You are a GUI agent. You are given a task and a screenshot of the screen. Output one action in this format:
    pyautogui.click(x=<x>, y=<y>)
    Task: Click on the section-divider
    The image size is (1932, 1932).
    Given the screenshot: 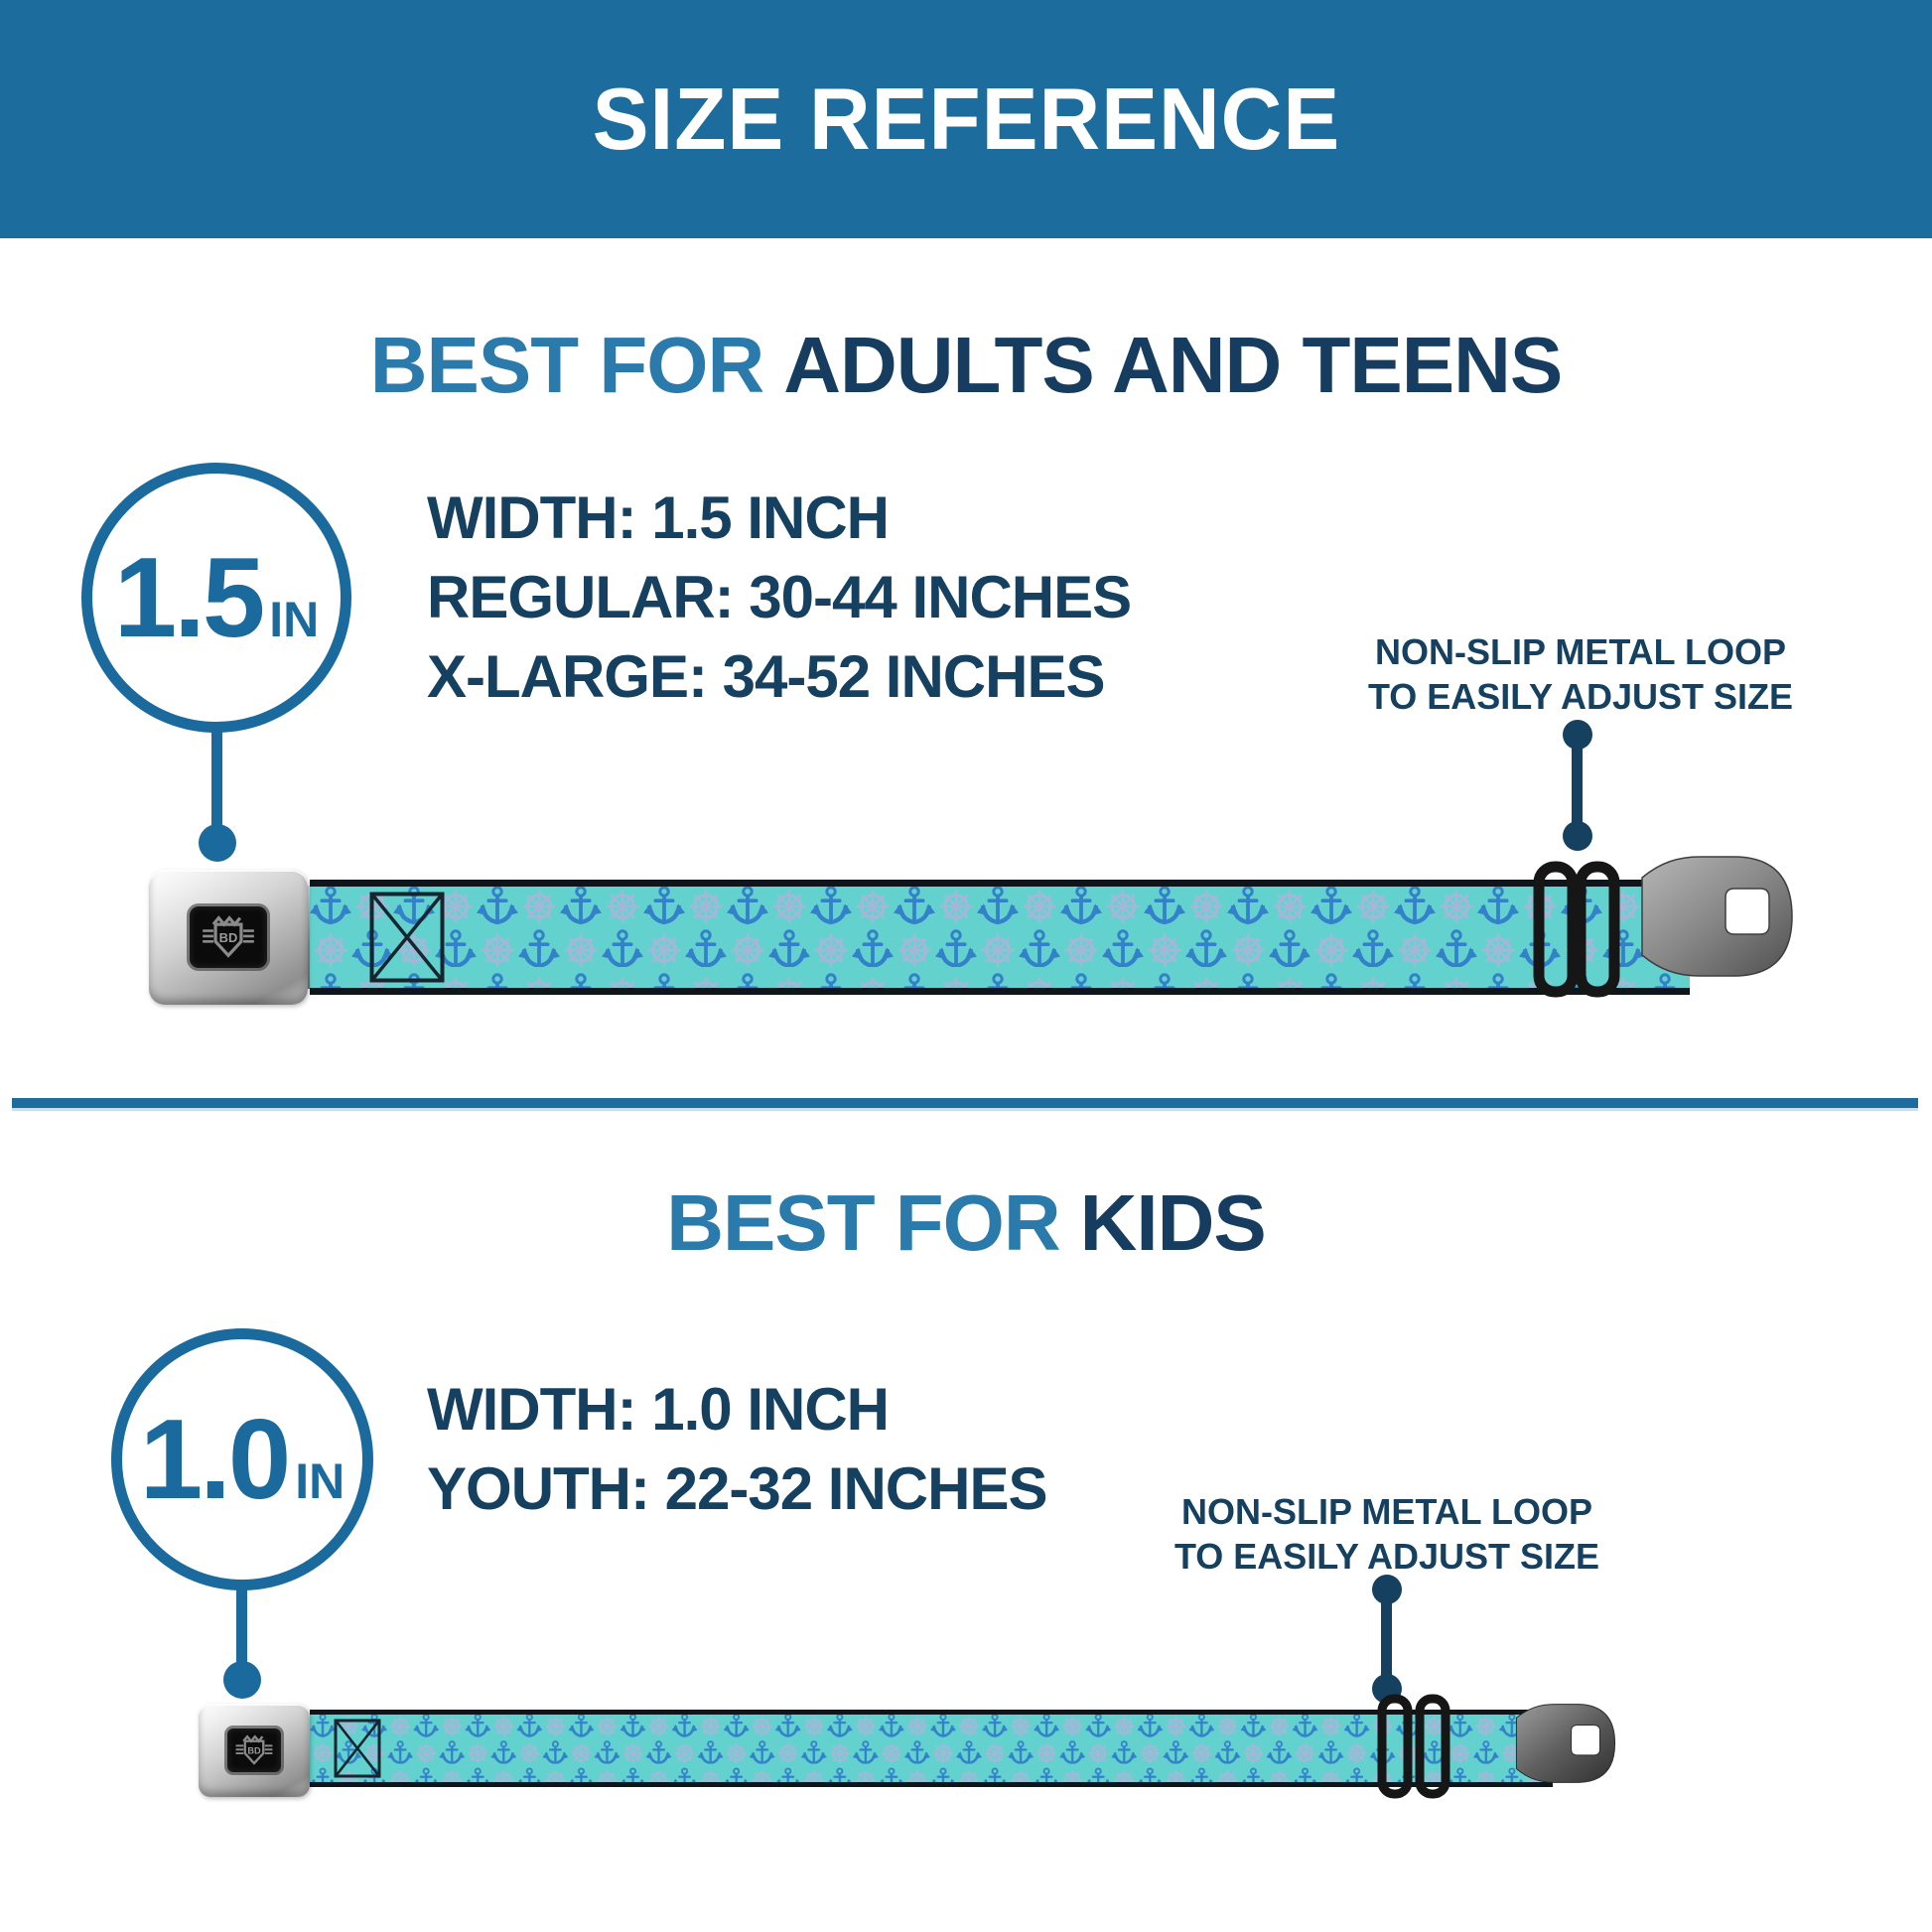 What is the action you would take?
    pyautogui.click(x=965, y=1103)
    